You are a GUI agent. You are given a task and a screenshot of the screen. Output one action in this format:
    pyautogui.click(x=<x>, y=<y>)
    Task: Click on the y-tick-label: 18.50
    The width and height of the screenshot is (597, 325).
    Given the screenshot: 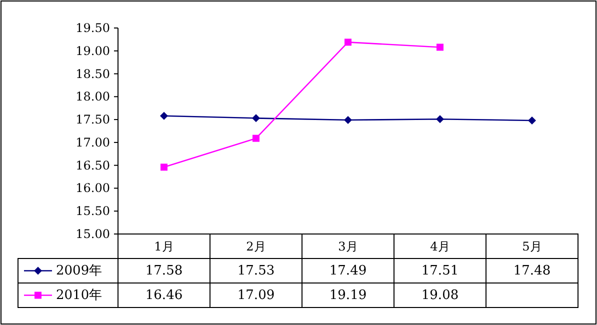 What is the action you would take?
    pyautogui.click(x=93, y=73)
    